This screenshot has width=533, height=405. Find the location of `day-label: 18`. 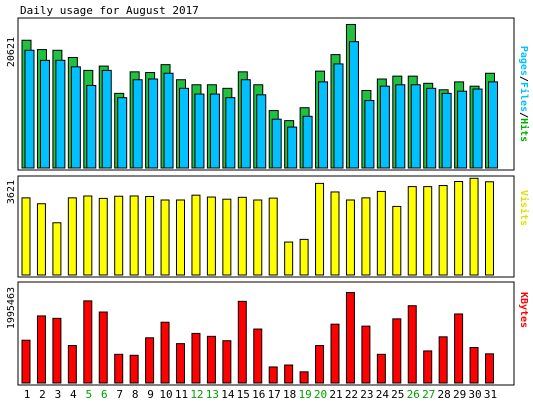

day-label: 18 is located at coordinates (289, 394).